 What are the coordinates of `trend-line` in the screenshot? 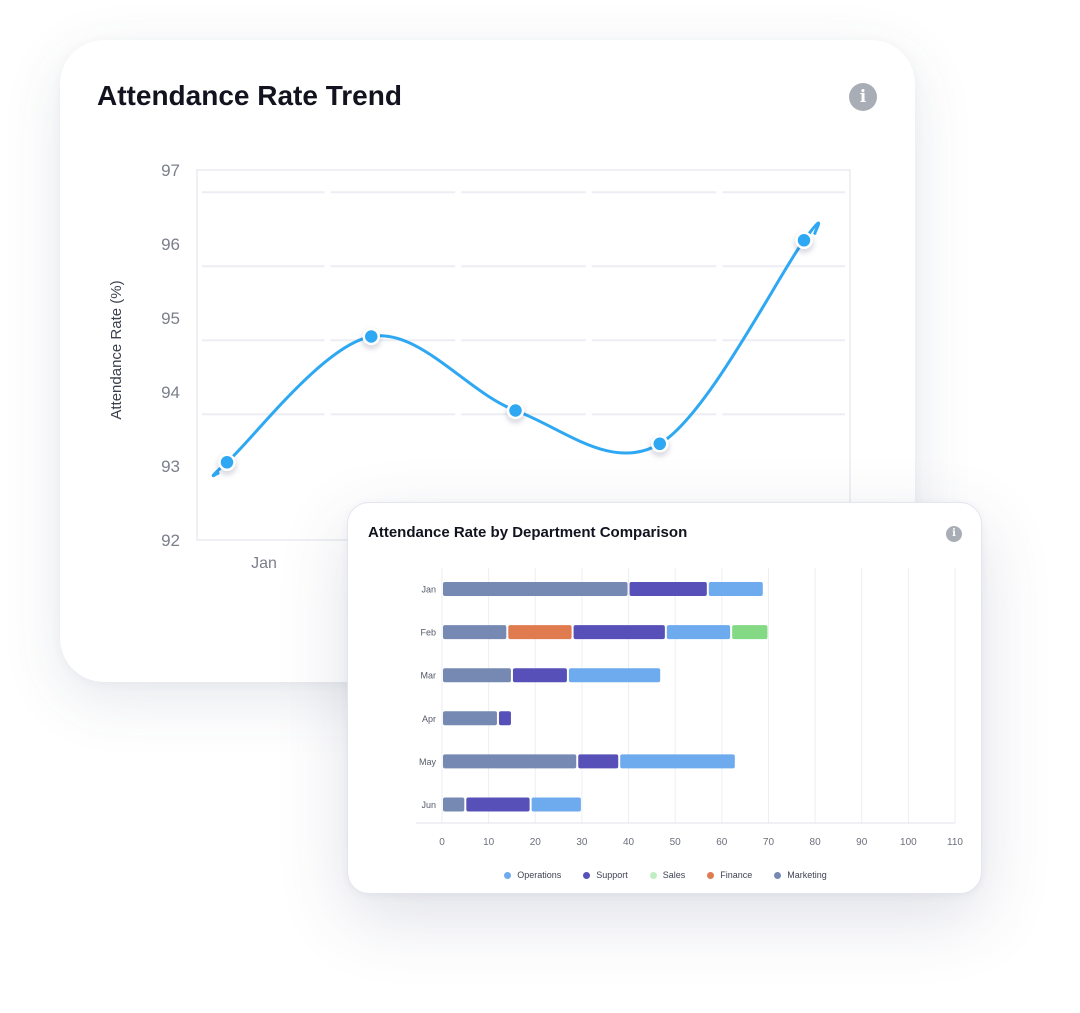 It's located at (516, 349).